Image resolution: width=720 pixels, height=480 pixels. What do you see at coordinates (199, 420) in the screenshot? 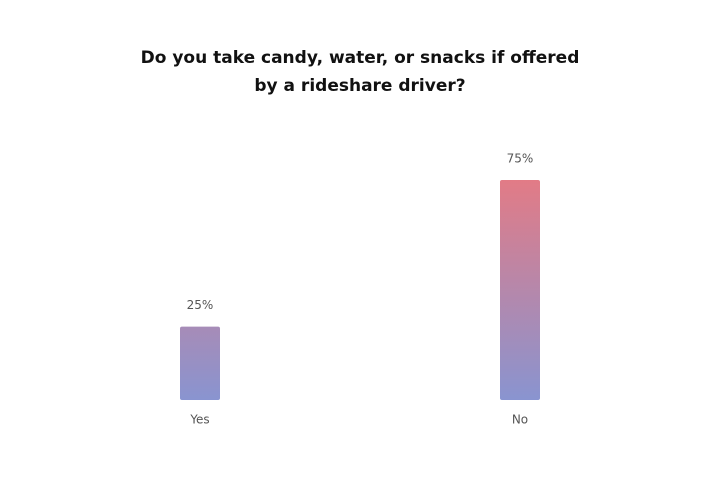
I see `x-tick-label: Yes` at bounding box center [199, 420].